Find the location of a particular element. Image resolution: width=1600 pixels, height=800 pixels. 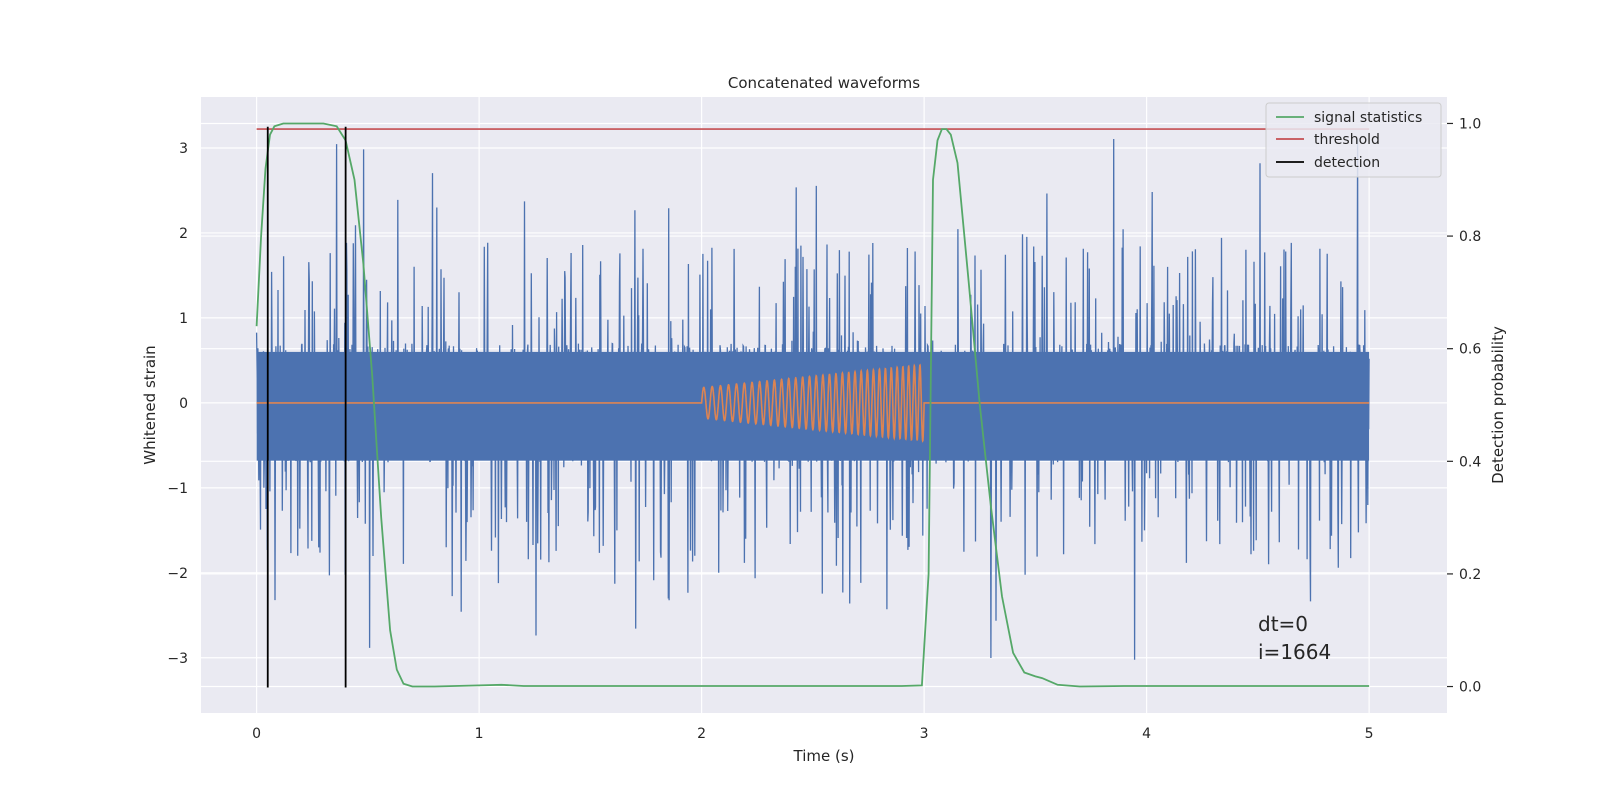

annotation-index: i=1664 is located at coordinates (1294, 652).